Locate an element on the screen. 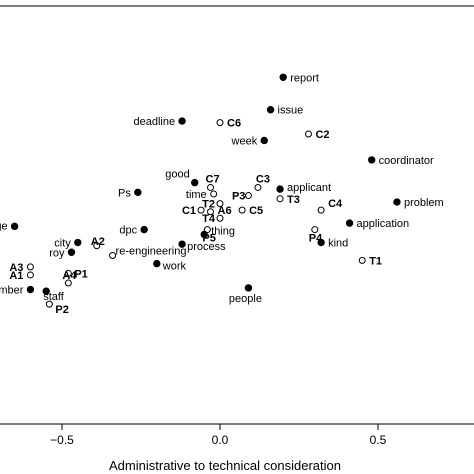 The width and height of the screenshot is (474, 474). point-c6 is located at coordinates (220, 123).